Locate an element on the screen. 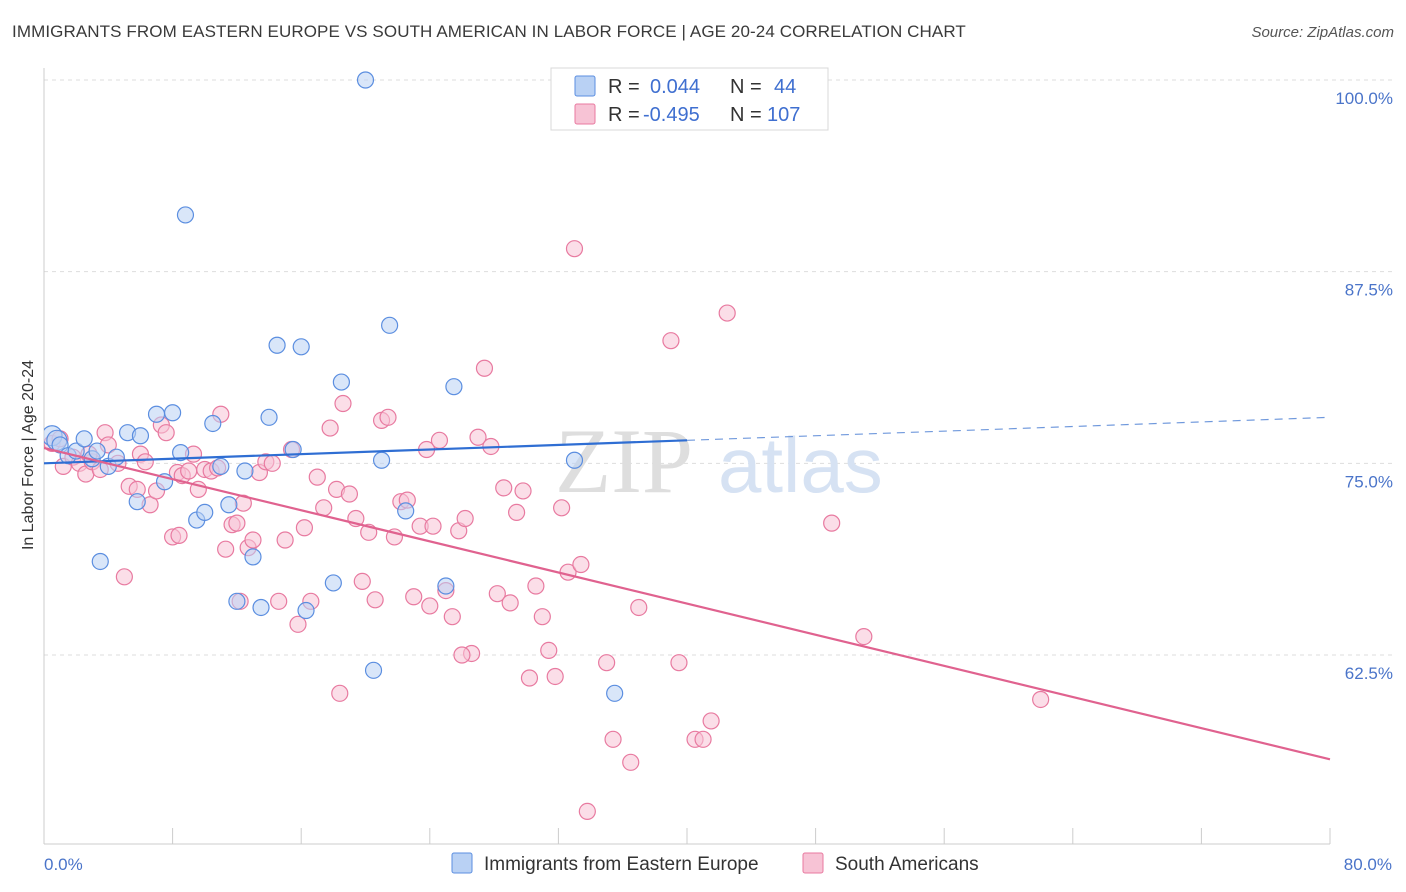 This screenshot has width=1406, height=892. legend-n-value-2: 107 is located at coordinates (783, 115).